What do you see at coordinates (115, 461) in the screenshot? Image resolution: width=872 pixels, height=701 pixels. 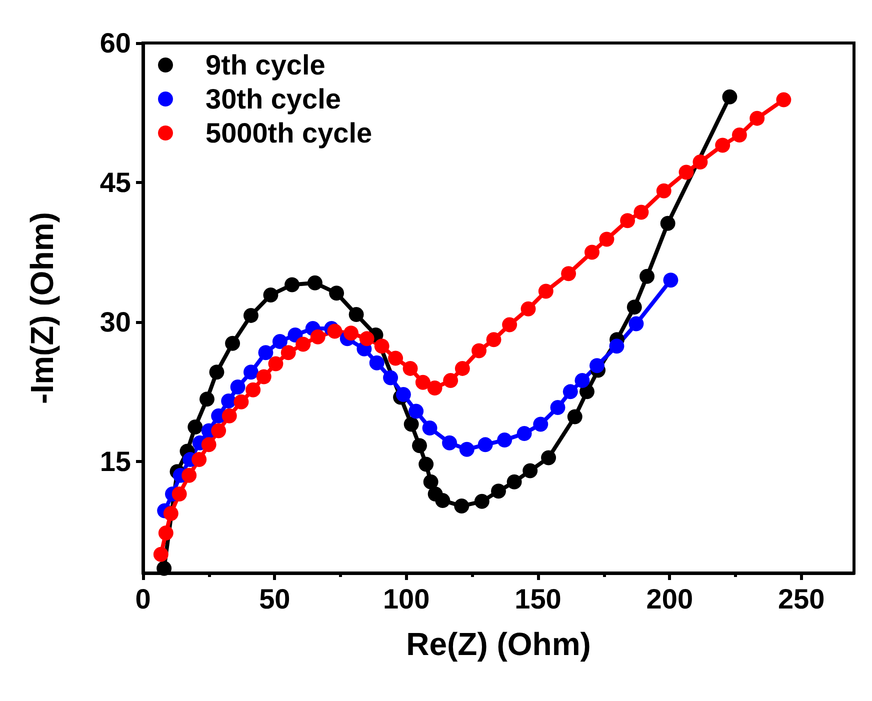 I see `y-tick-label: 15` at bounding box center [115, 461].